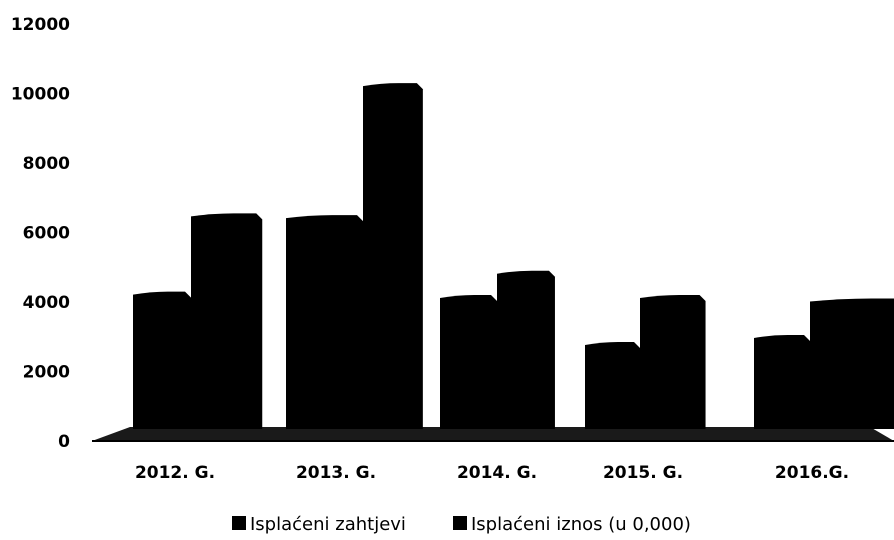  I want to click on chart-floor, so click(493, 434).